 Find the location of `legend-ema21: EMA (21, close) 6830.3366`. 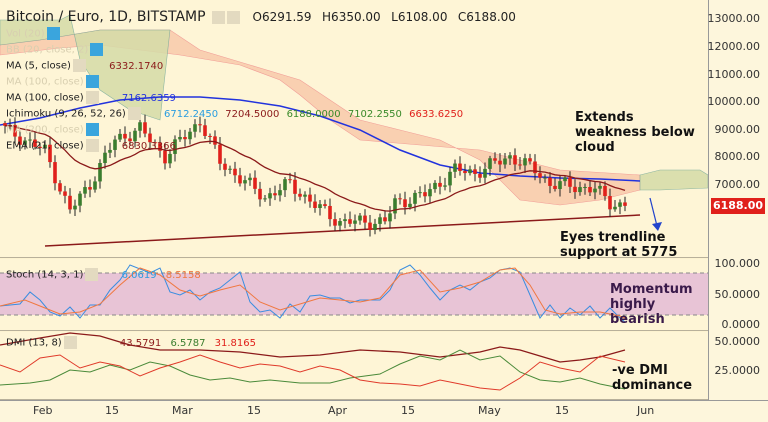

legend-ema21: EMA (21, close) 6830.3366 is located at coordinates (91, 145).